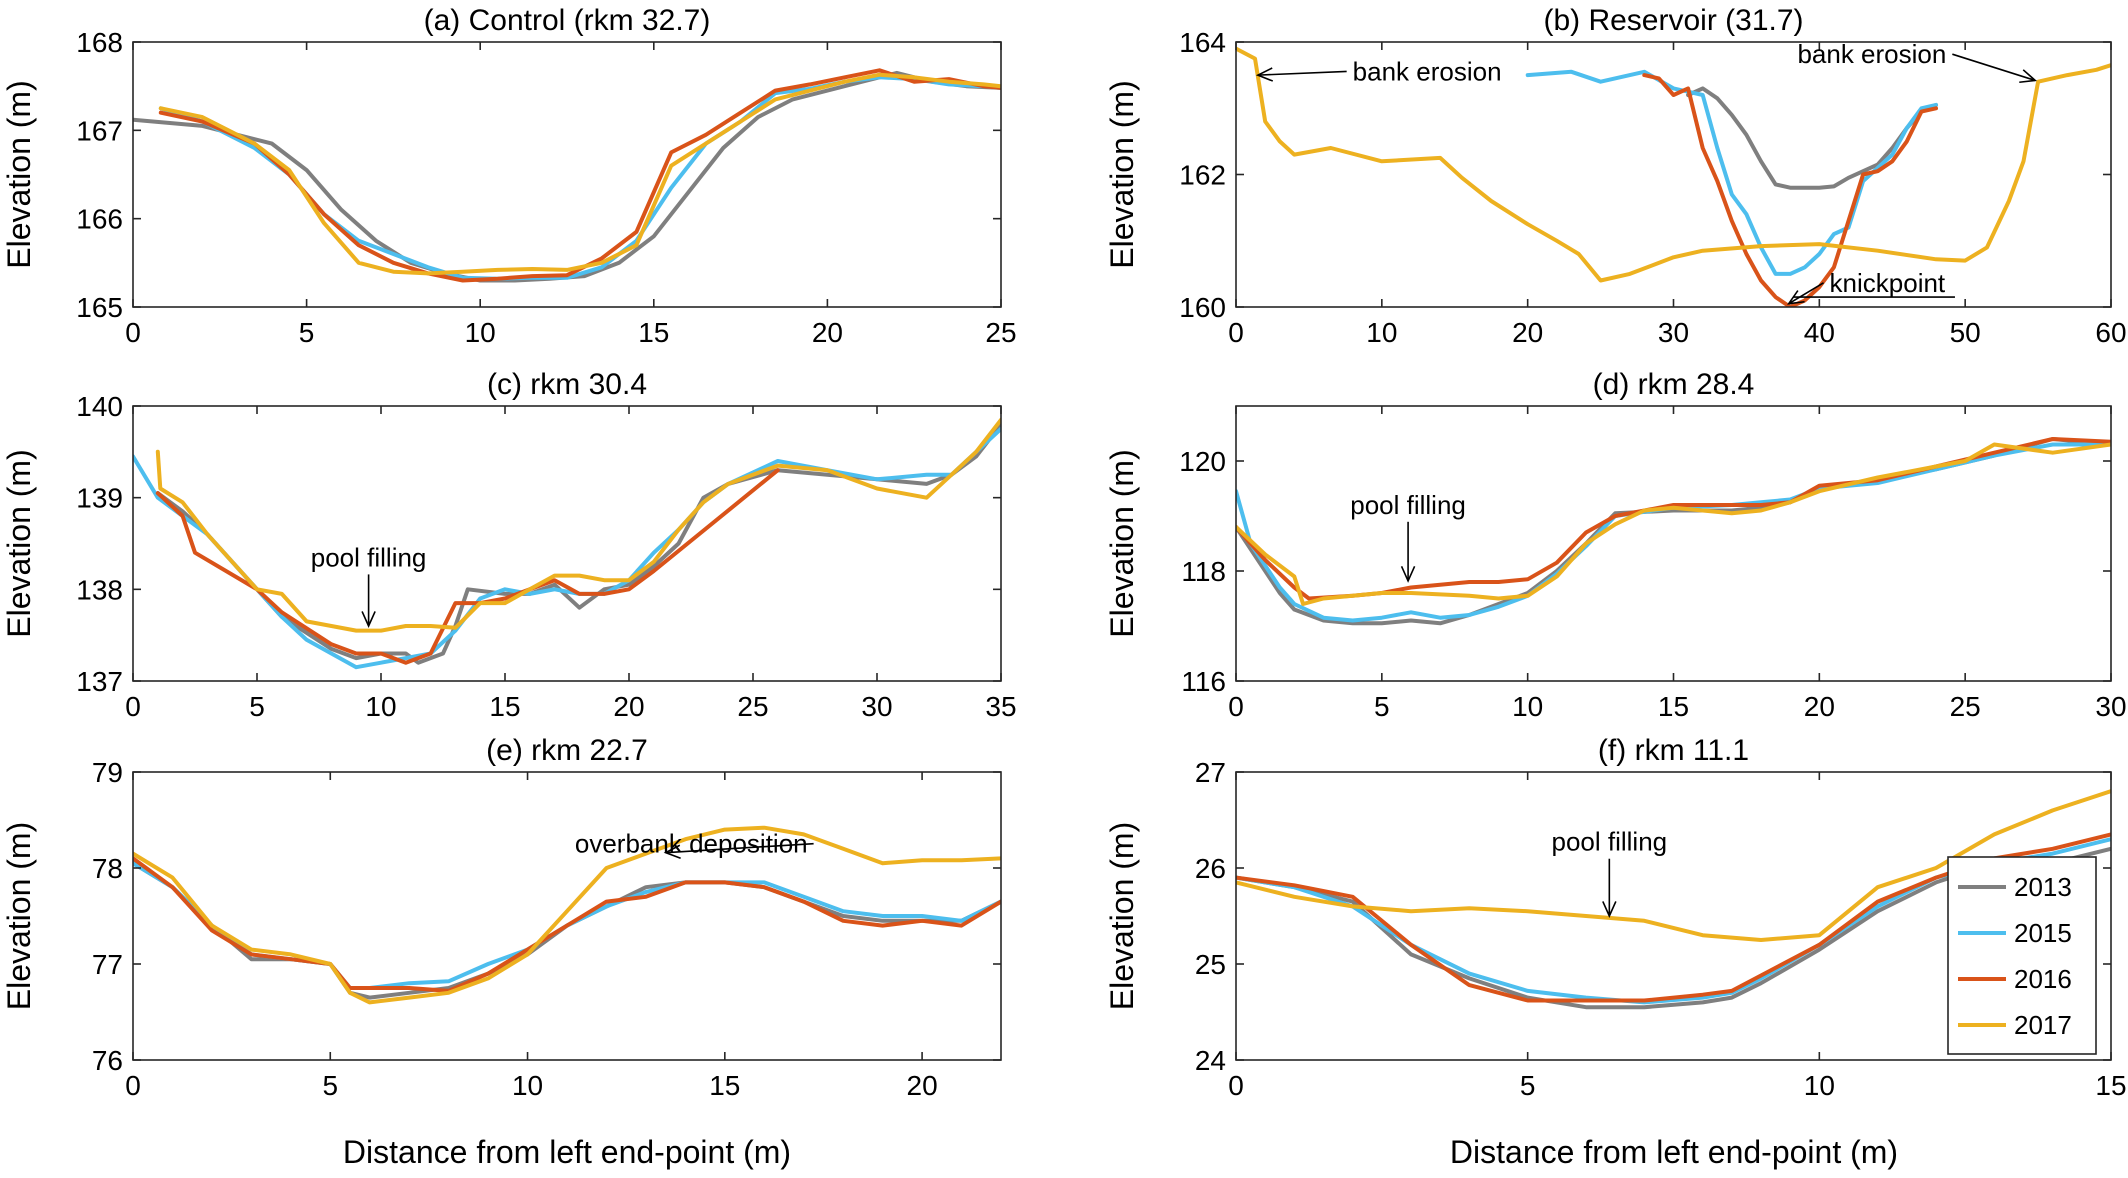 The image size is (2128, 1178). I want to click on y-tick-label-a-3: 168, so click(99, 42).